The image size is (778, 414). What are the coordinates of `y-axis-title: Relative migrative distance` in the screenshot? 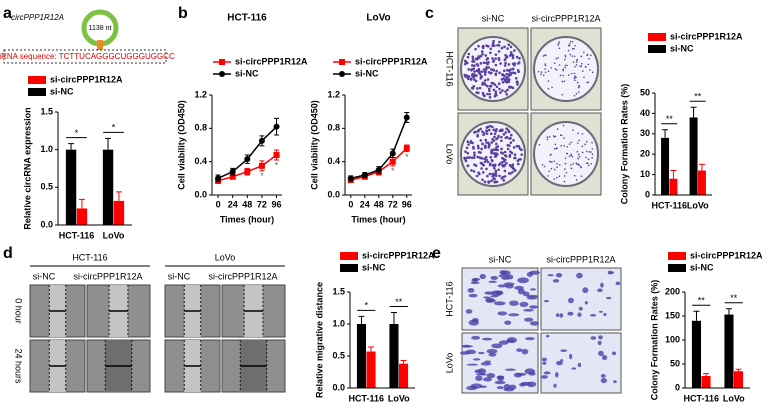 It's located at (319, 340).